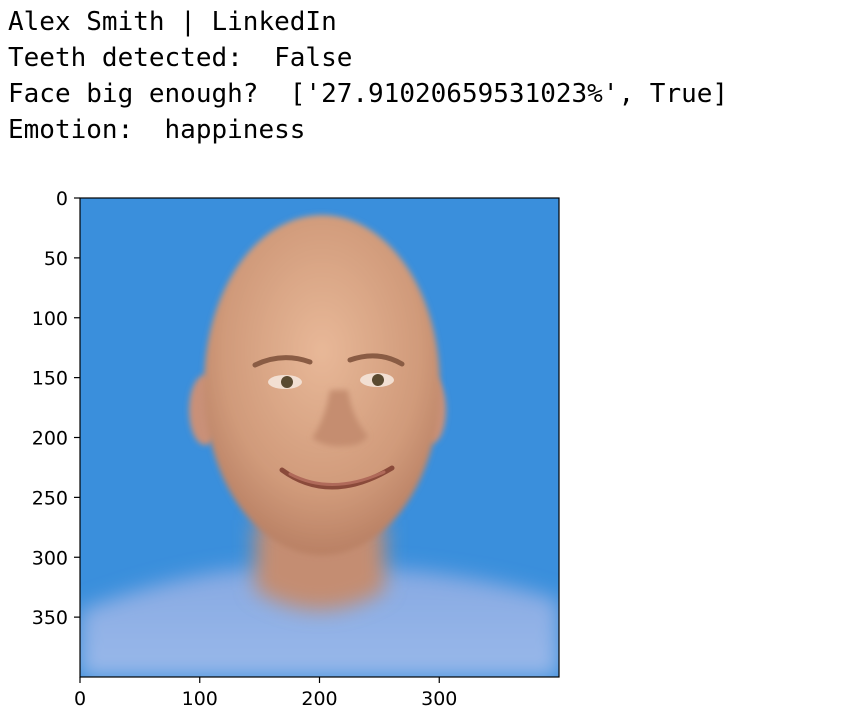 This screenshot has width=868, height=722. I want to click on x-tick-label: 200, so click(319, 699).